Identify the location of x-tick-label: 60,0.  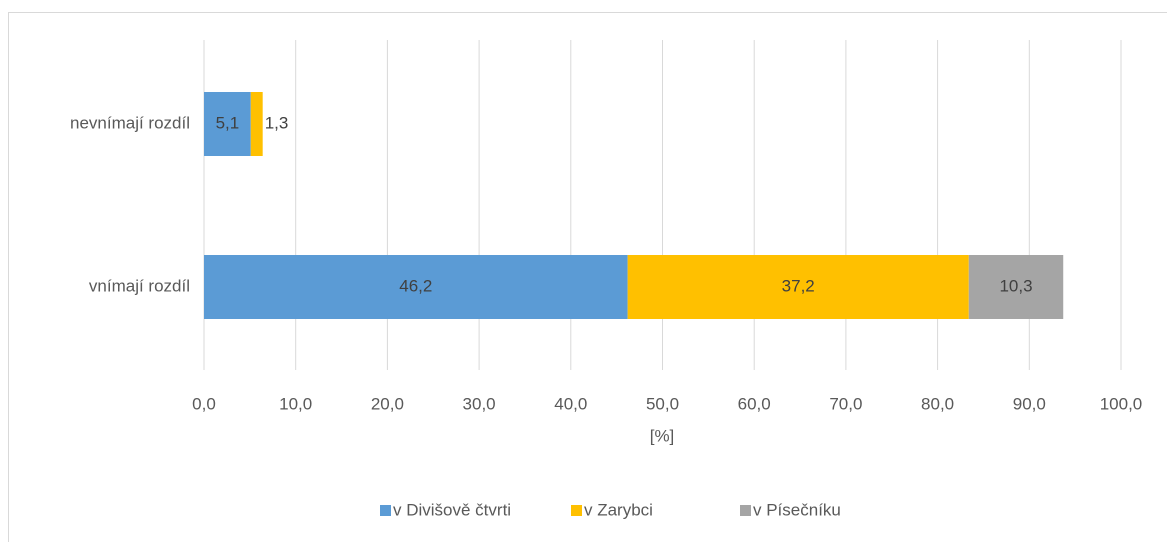
(754, 403).